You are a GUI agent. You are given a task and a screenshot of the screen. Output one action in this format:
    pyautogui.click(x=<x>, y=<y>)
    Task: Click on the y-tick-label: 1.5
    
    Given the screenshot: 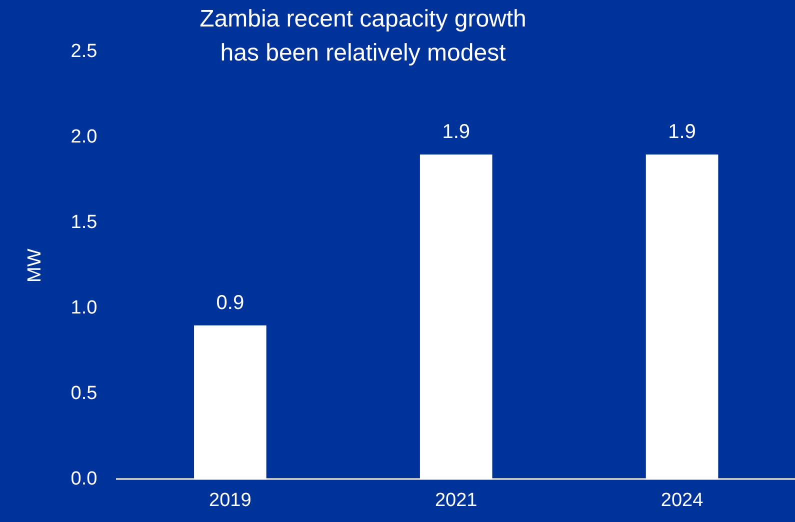 What is the action you would take?
    pyautogui.click(x=84, y=223)
    